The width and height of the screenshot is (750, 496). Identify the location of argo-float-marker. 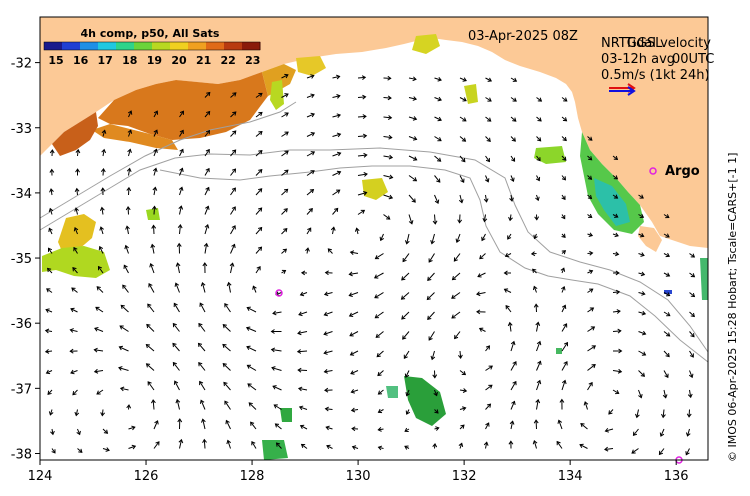
(279, 293).